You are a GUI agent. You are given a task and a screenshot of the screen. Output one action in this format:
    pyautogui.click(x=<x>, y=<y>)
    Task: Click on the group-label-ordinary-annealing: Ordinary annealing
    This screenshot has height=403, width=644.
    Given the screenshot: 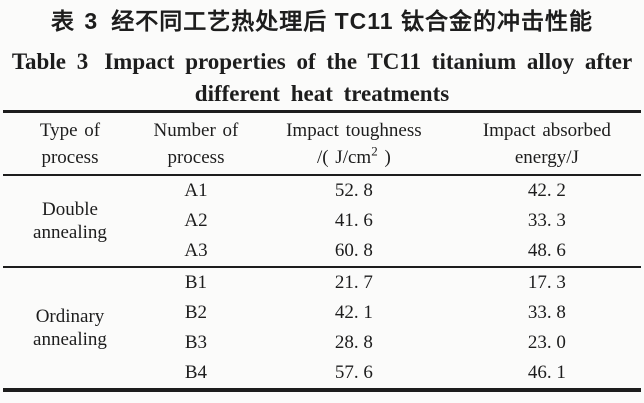 What is the action you would take?
    pyautogui.click(x=70, y=328)
    